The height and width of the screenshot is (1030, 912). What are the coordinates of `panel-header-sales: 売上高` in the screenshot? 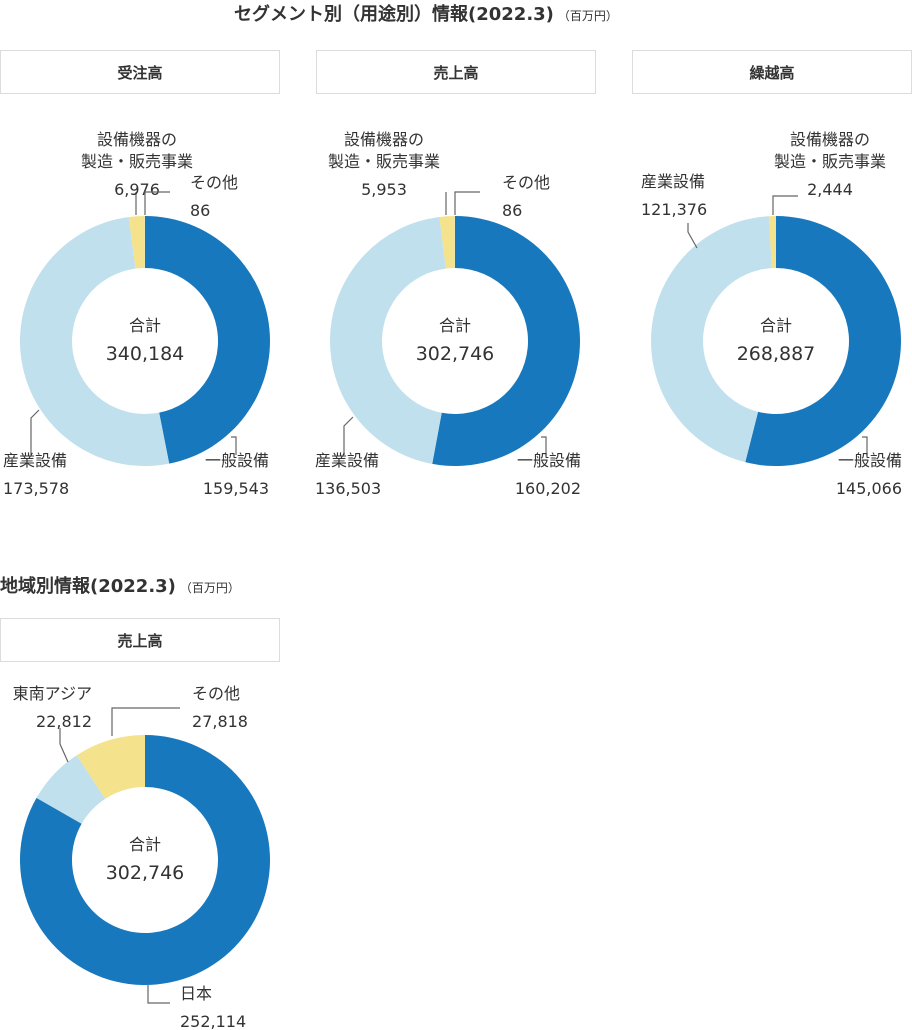 It's located at (456, 72).